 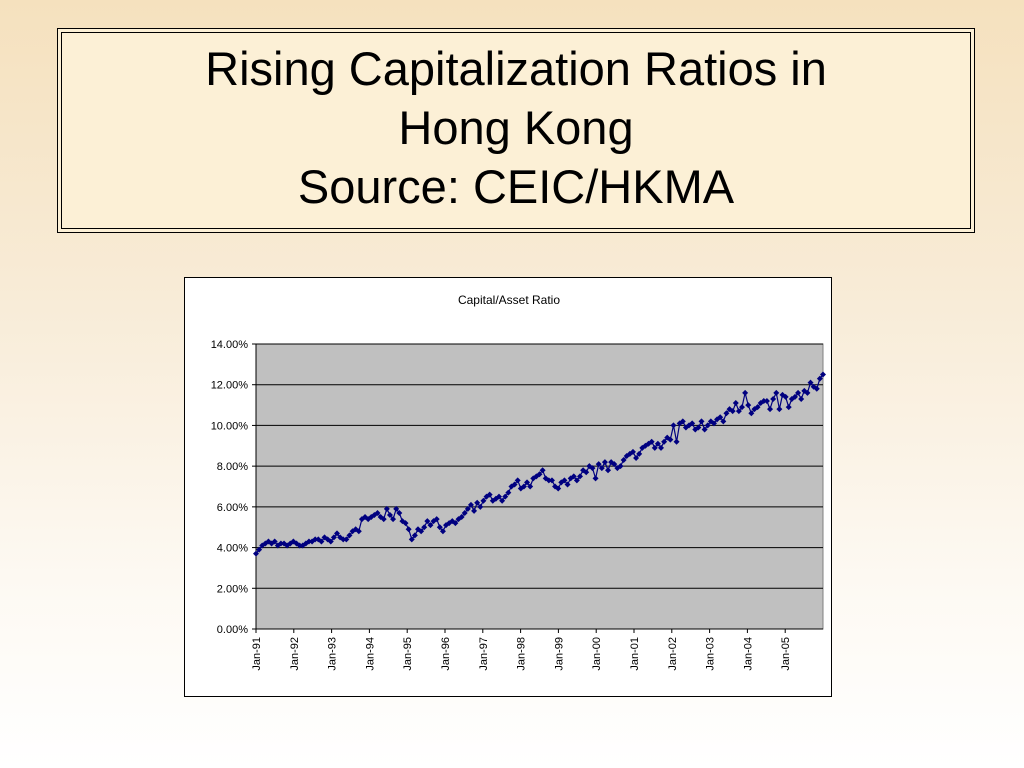 What do you see at coordinates (597, 654) in the screenshot?
I see `x-tick-label: Jan-00` at bounding box center [597, 654].